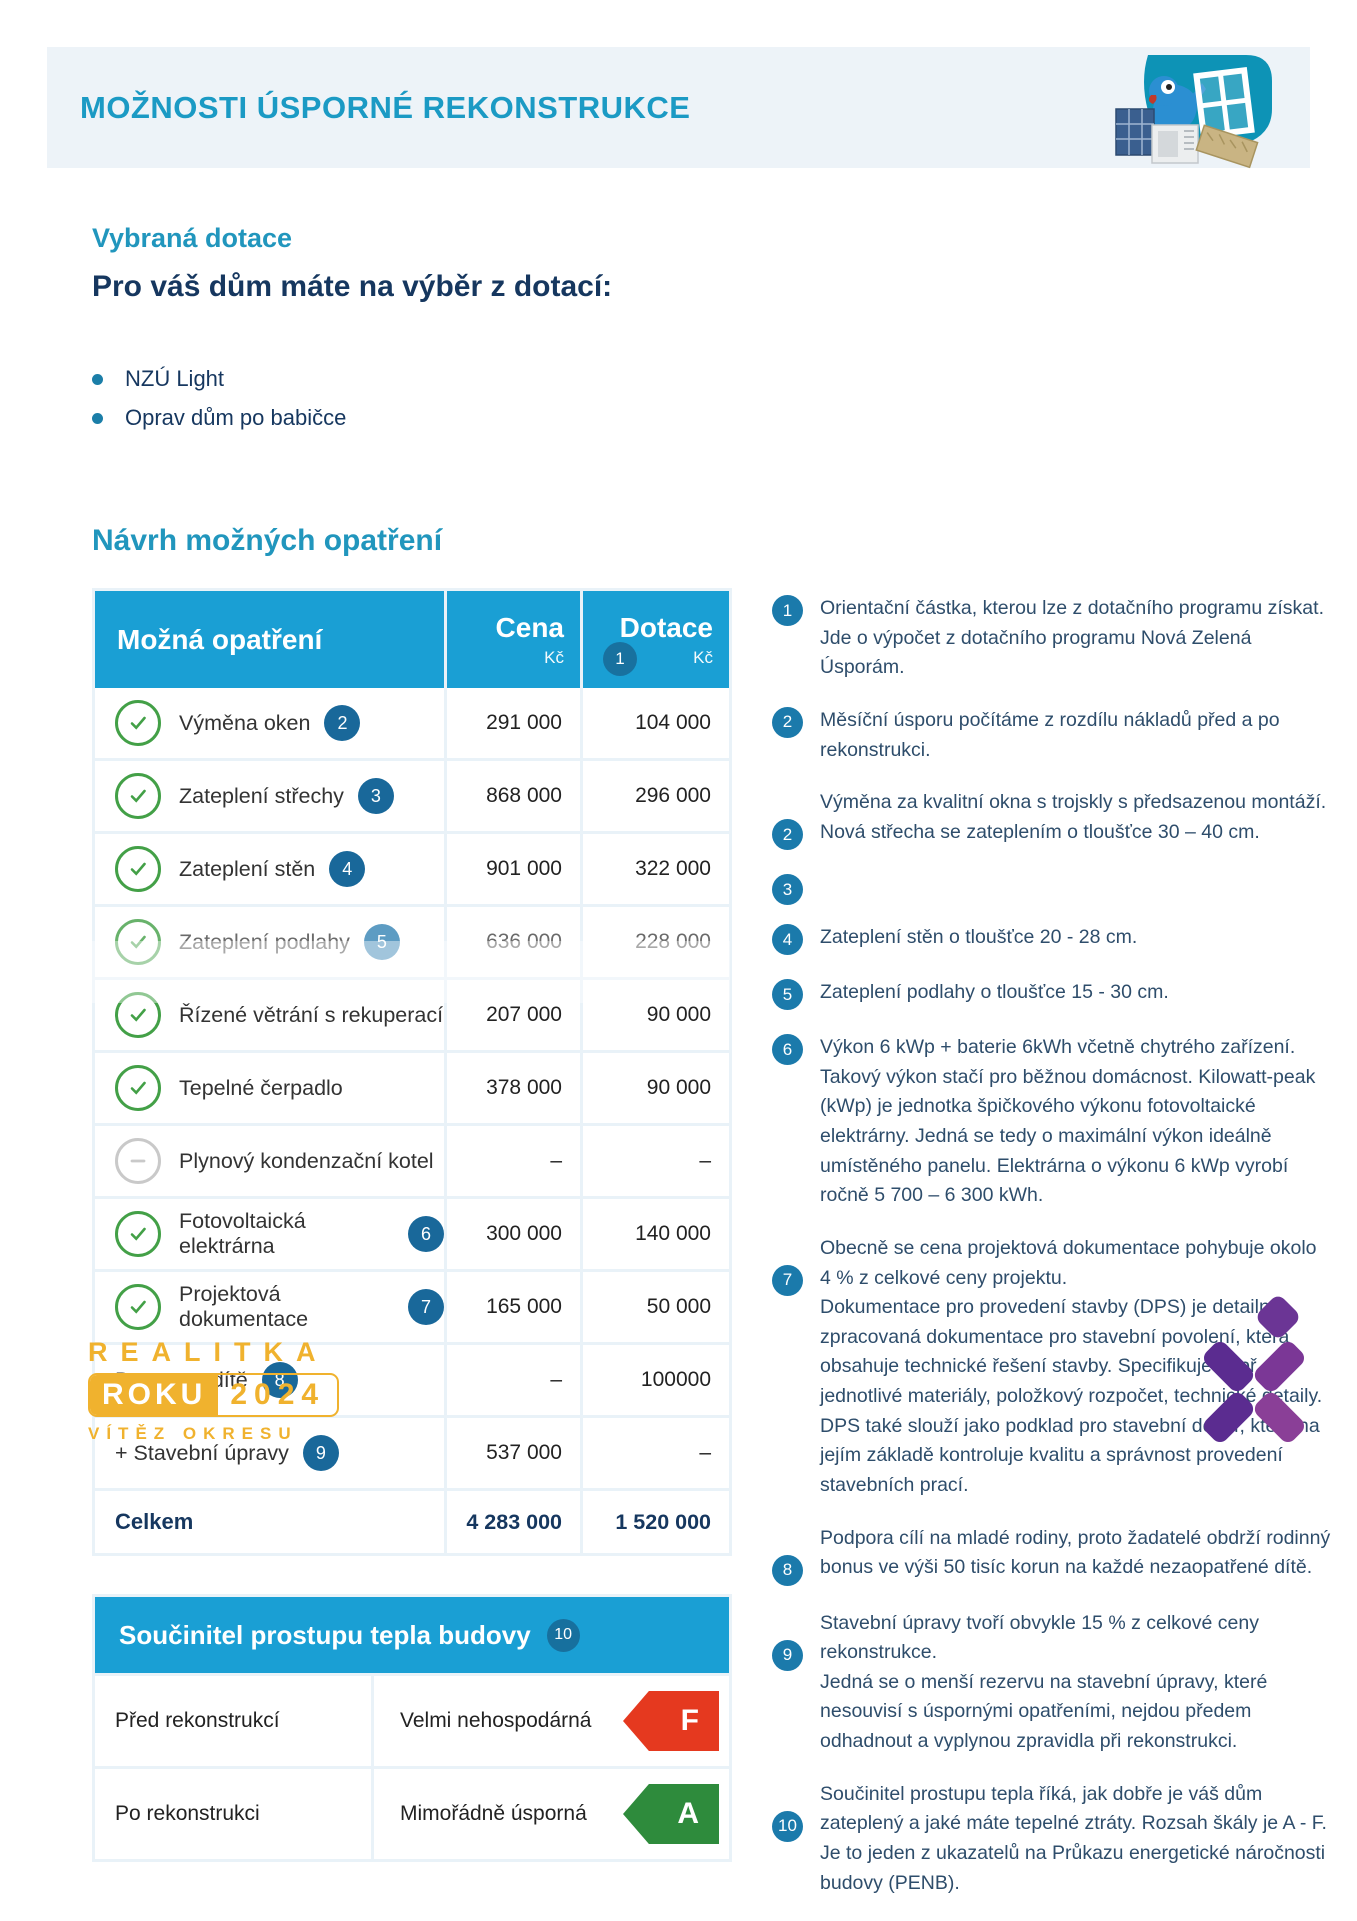 The height and width of the screenshot is (1921, 1357). I want to click on column-header-measure: Možná opatření, so click(220, 639).